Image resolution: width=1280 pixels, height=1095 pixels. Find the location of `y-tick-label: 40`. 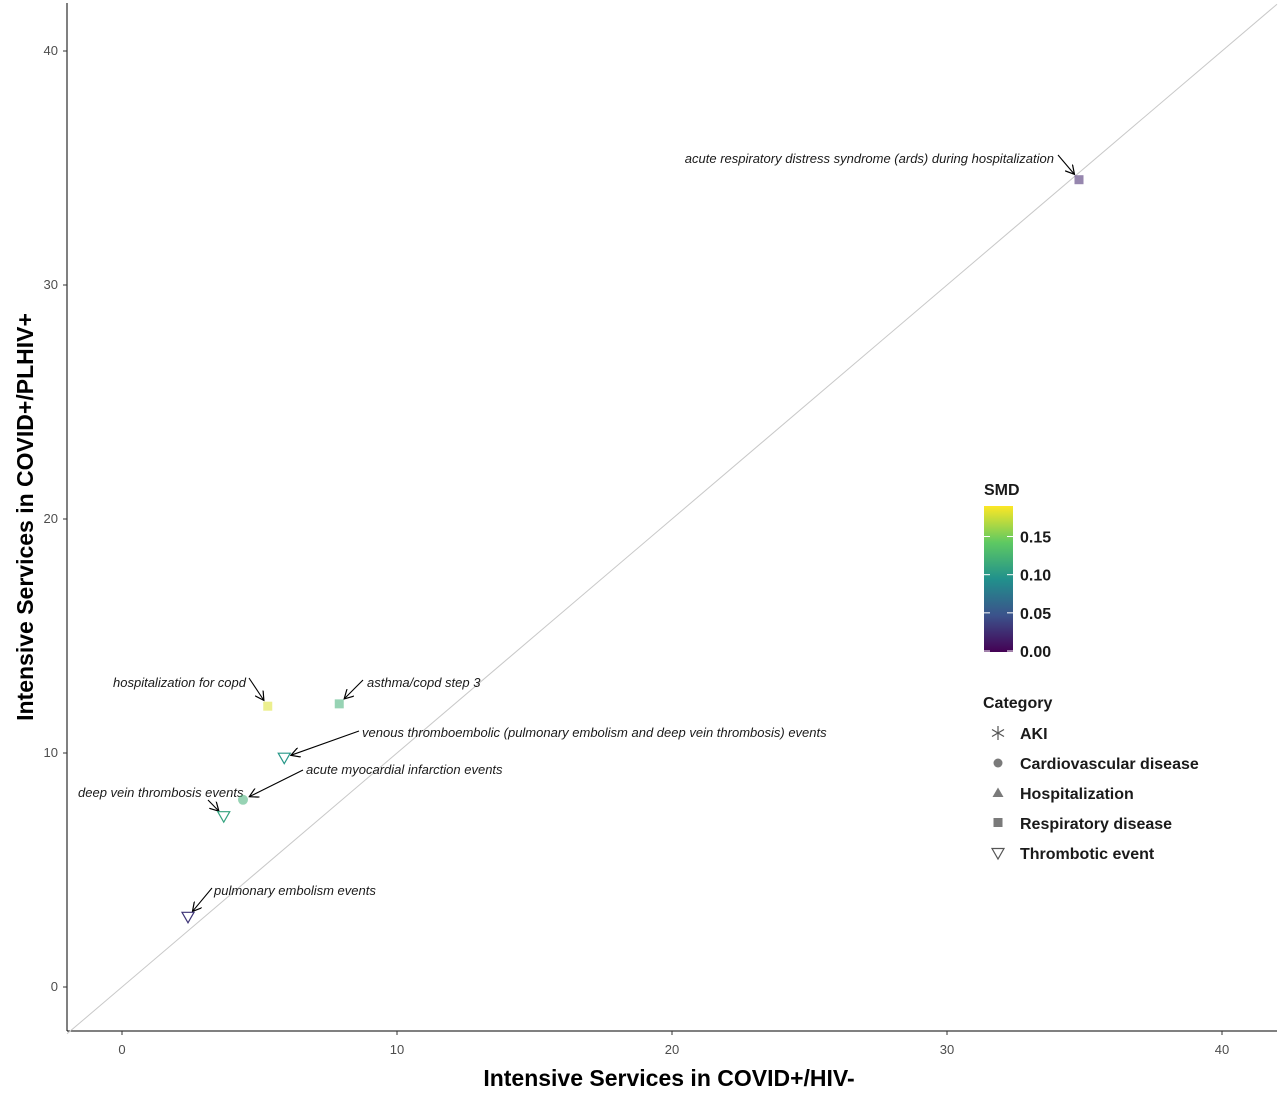

y-tick-label: 40 is located at coordinates (51, 50).